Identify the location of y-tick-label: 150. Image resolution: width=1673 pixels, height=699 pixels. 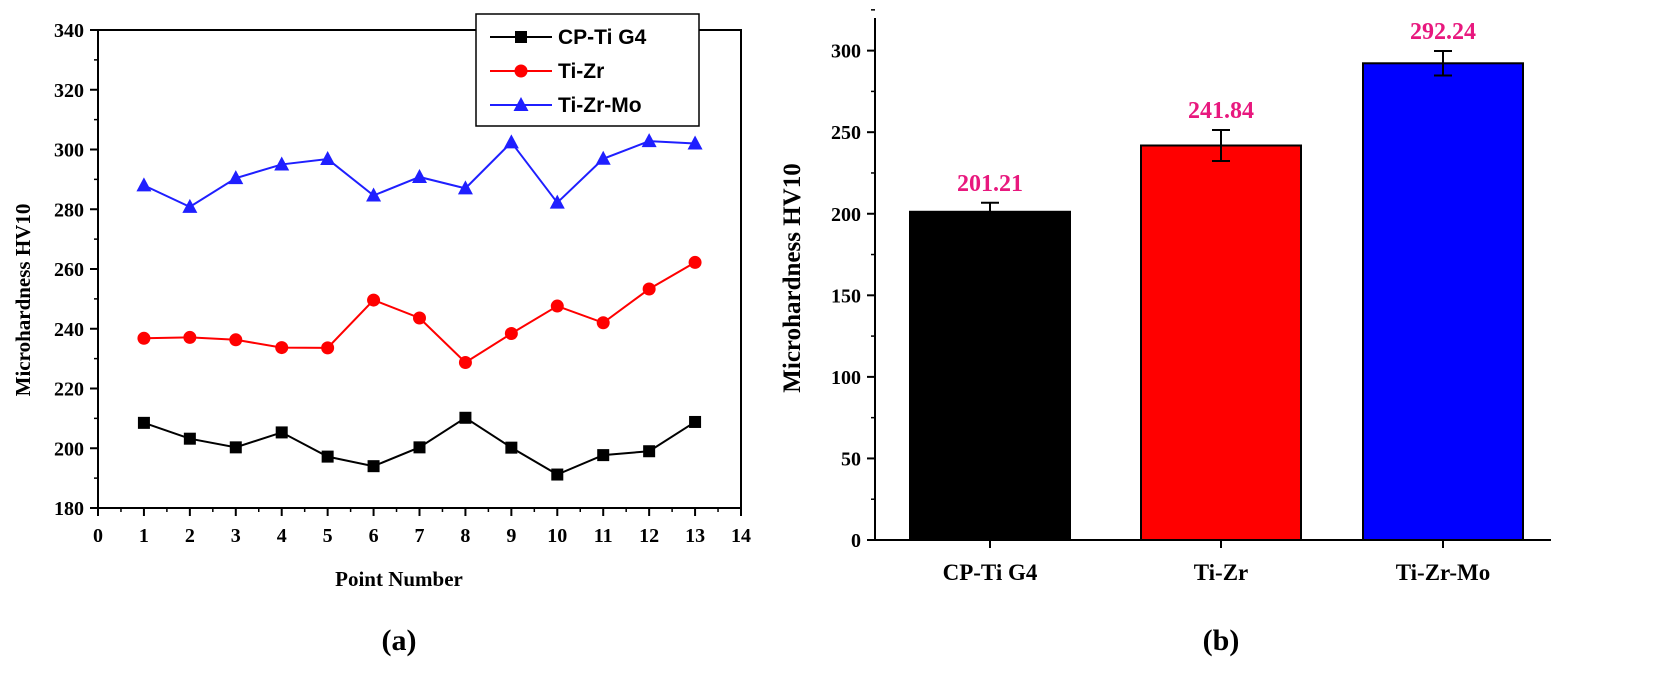
(846, 296).